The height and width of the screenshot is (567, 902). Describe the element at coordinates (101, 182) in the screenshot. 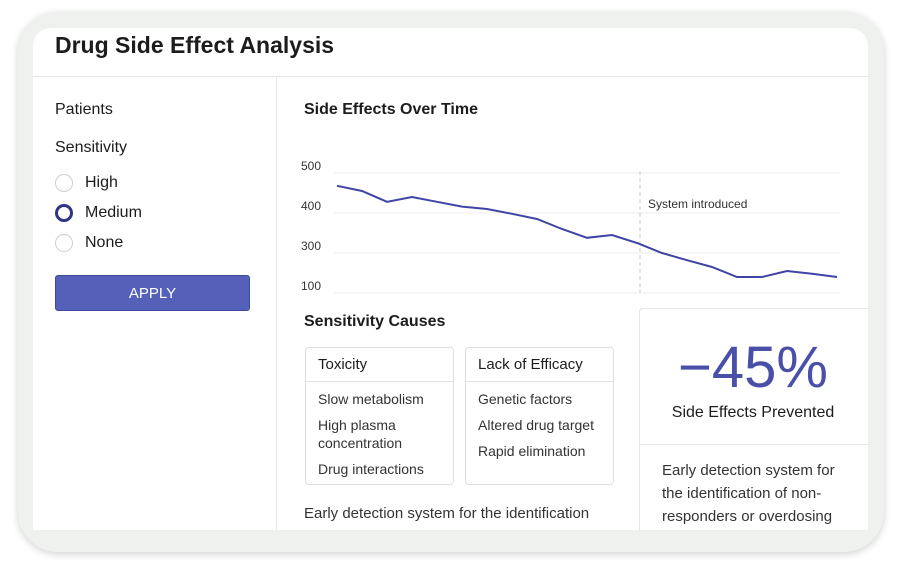

I see `radio-label: High` at that location.